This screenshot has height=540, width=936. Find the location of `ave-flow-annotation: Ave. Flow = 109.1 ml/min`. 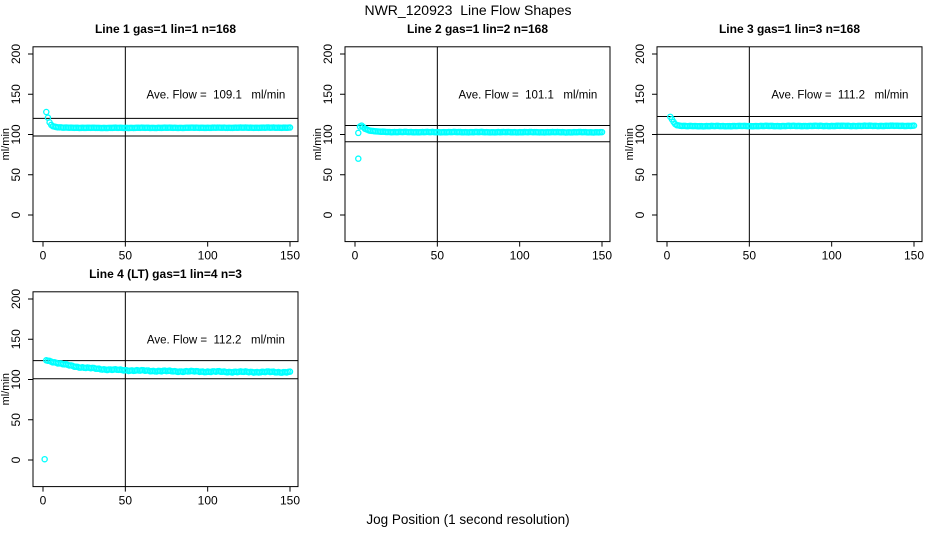

ave-flow-annotation: Ave. Flow = 109.1 ml/min is located at coordinates (215, 95).